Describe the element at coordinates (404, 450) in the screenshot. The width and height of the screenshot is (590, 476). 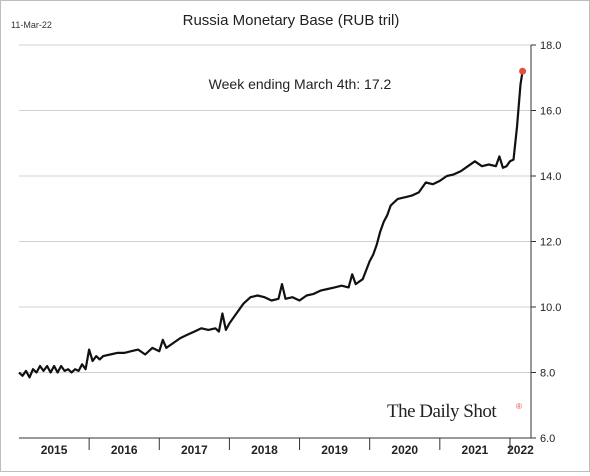
I see `x-tick-label-2020: 2020` at that location.